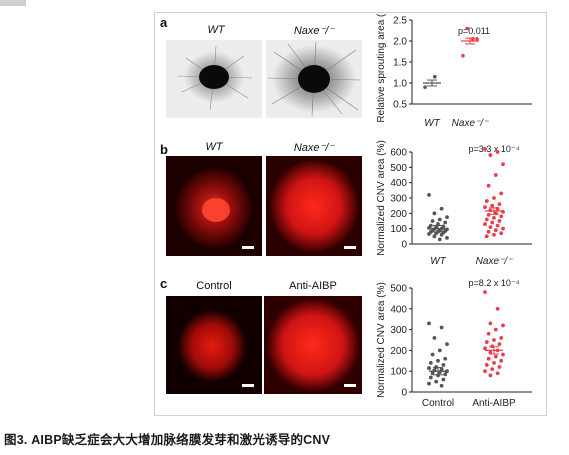 Image resolution: width=569 pixels, height=455 pixels. What do you see at coordinates (164, 149) in the screenshot?
I see `panel-letter-b: b` at bounding box center [164, 149].